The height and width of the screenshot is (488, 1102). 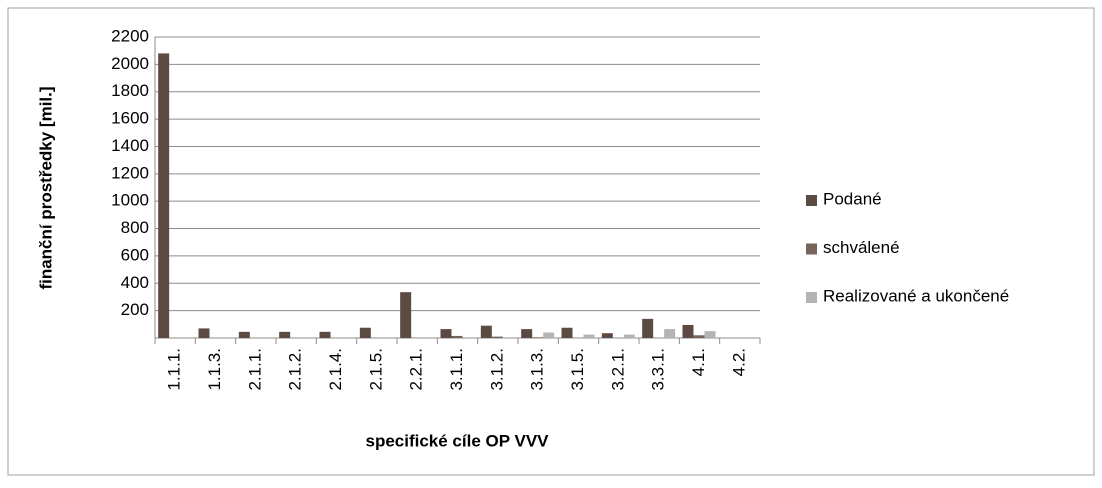 What do you see at coordinates (254, 369) in the screenshot?
I see `x-tick-label: 2.1.1.` at bounding box center [254, 369].